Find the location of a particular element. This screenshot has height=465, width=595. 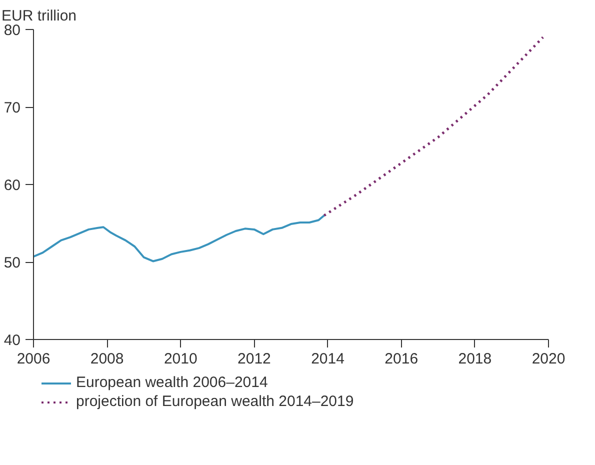

x-tick-label: 2008 is located at coordinates (107, 359).